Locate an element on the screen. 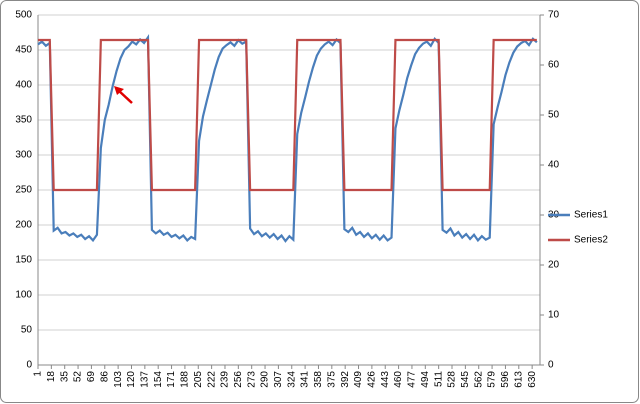 The height and width of the screenshot is (404, 640). y-tick-label: 450 is located at coordinates (23, 50).